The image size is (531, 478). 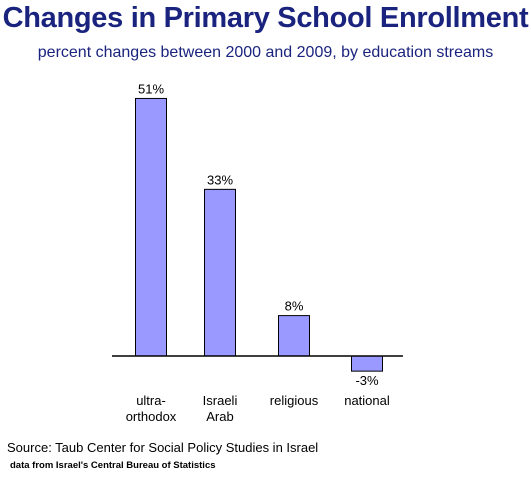 What do you see at coordinates (220, 400) in the screenshot?
I see `category-label-2-1: Israeli` at bounding box center [220, 400].